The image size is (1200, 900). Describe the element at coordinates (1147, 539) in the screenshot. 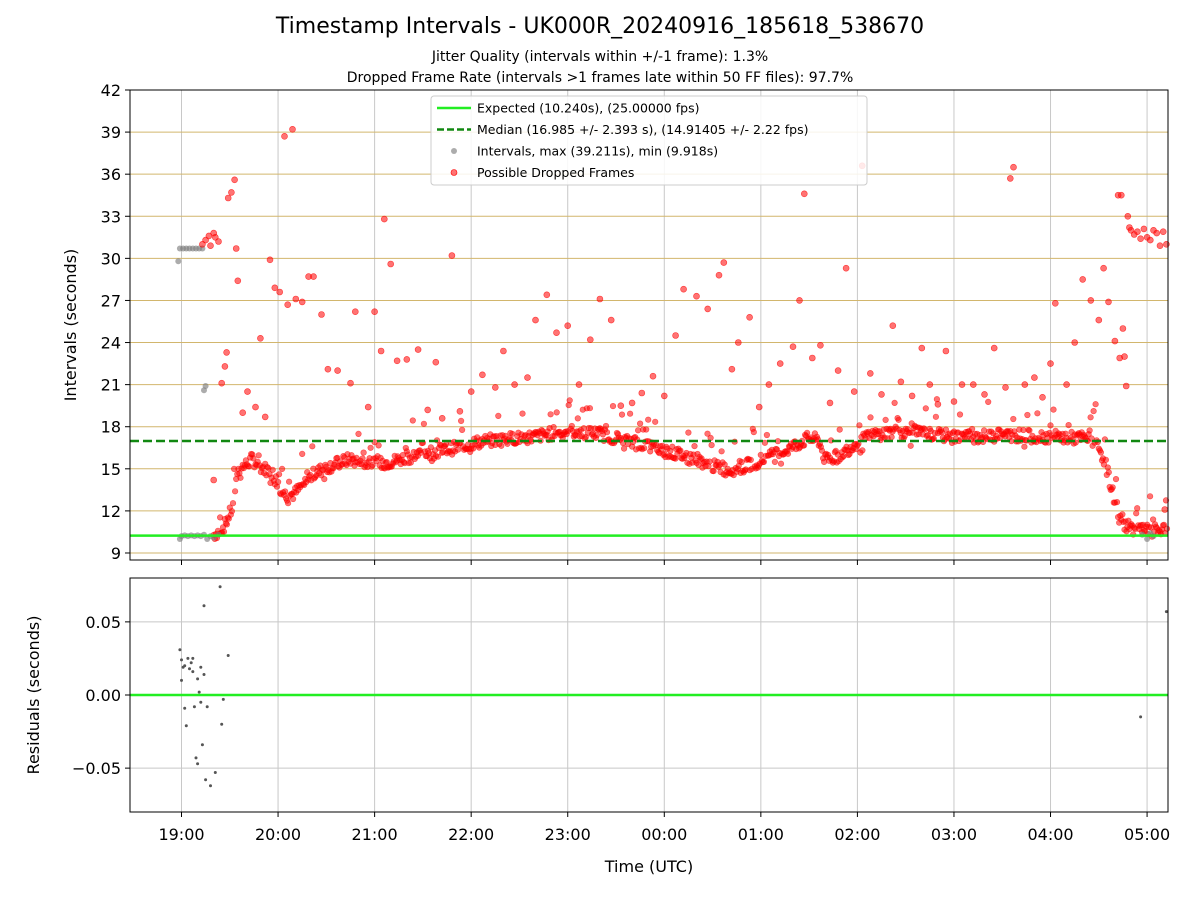

I see `interval-marker` at that location.